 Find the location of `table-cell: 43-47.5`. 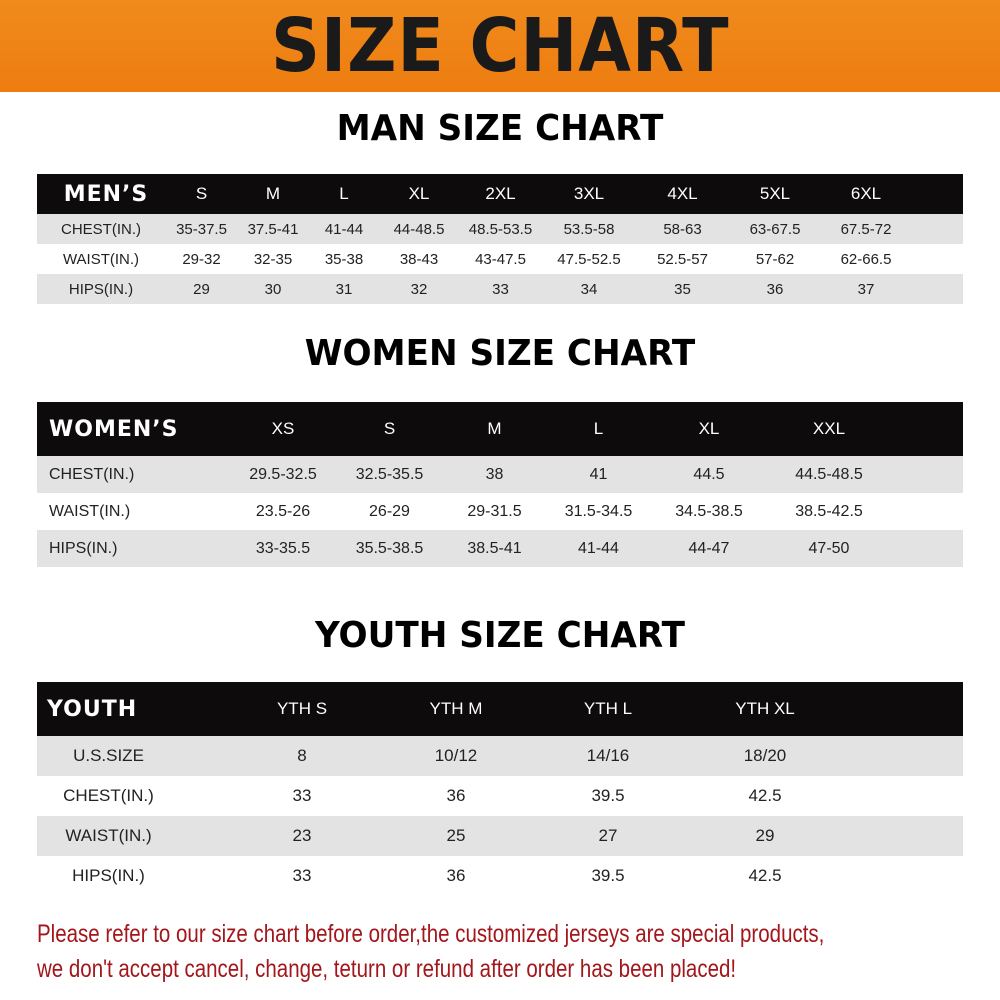

table-cell: 43-47.5 is located at coordinates (500, 259).